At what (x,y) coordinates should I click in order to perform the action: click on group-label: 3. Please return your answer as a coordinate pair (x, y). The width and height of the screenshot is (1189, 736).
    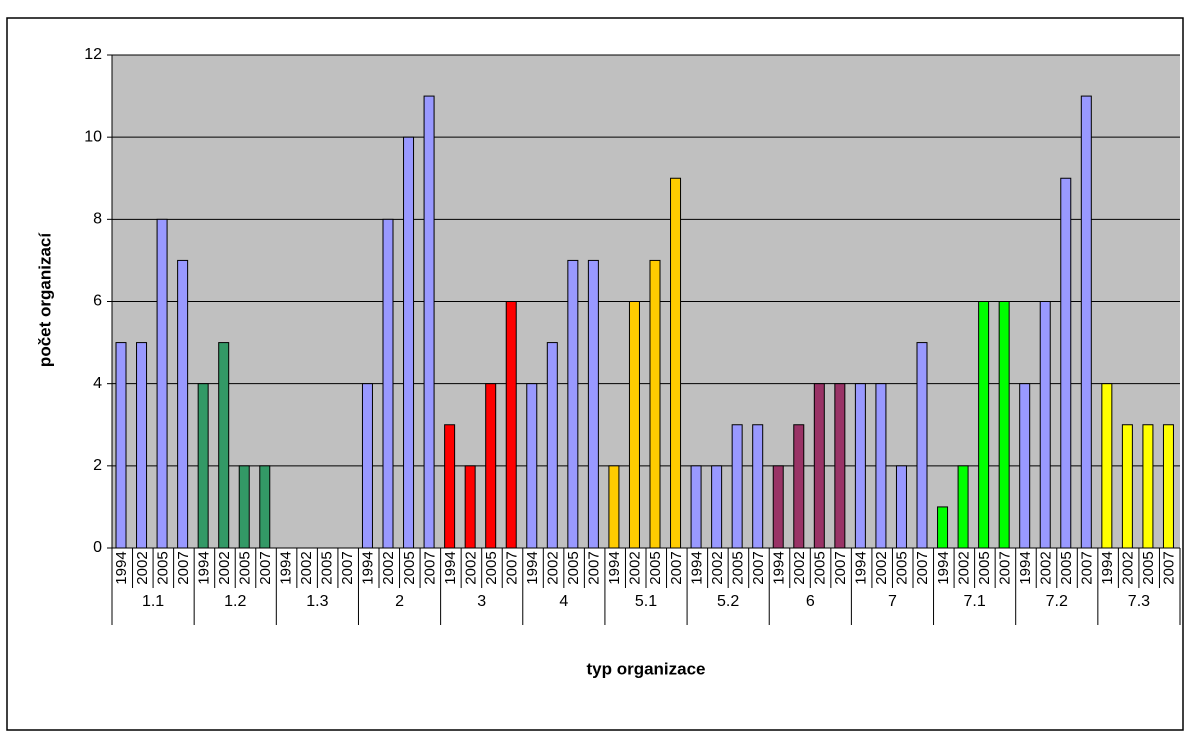
    Looking at the image, I should click on (481, 601).